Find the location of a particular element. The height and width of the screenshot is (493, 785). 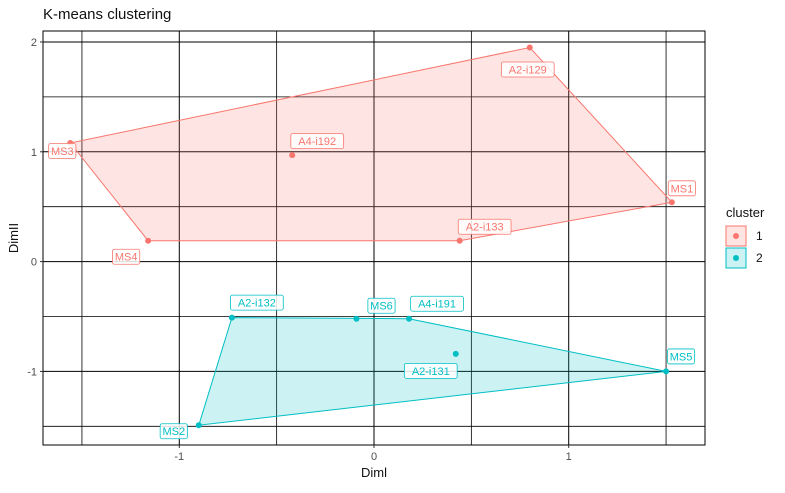

point-label: MS2 is located at coordinates (173, 432).